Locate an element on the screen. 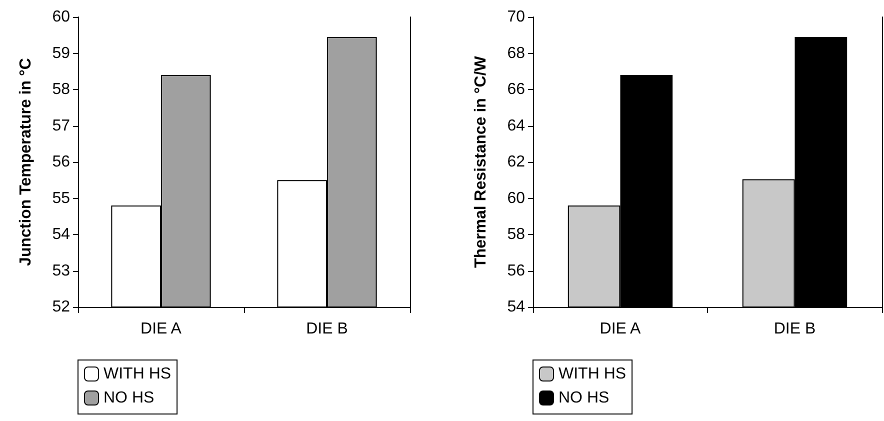  y-tick-label: 62 is located at coordinates (516, 162).